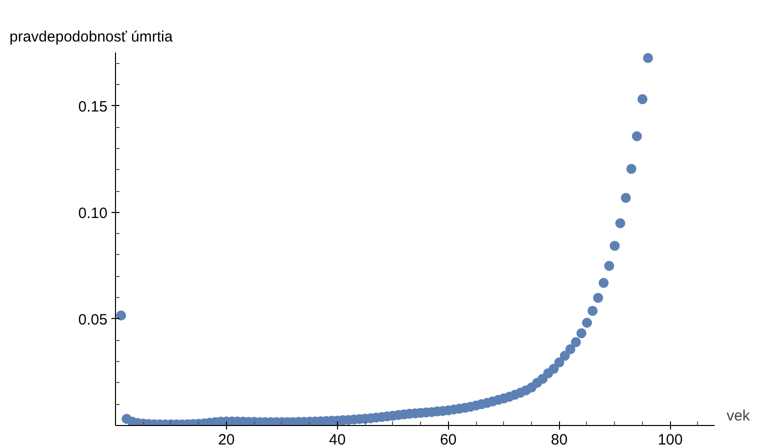 This screenshot has width=765, height=448. What do you see at coordinates (226, 440) in the screenshot?
I see `x-tick-label: 20` at bounding box center [226, 440].